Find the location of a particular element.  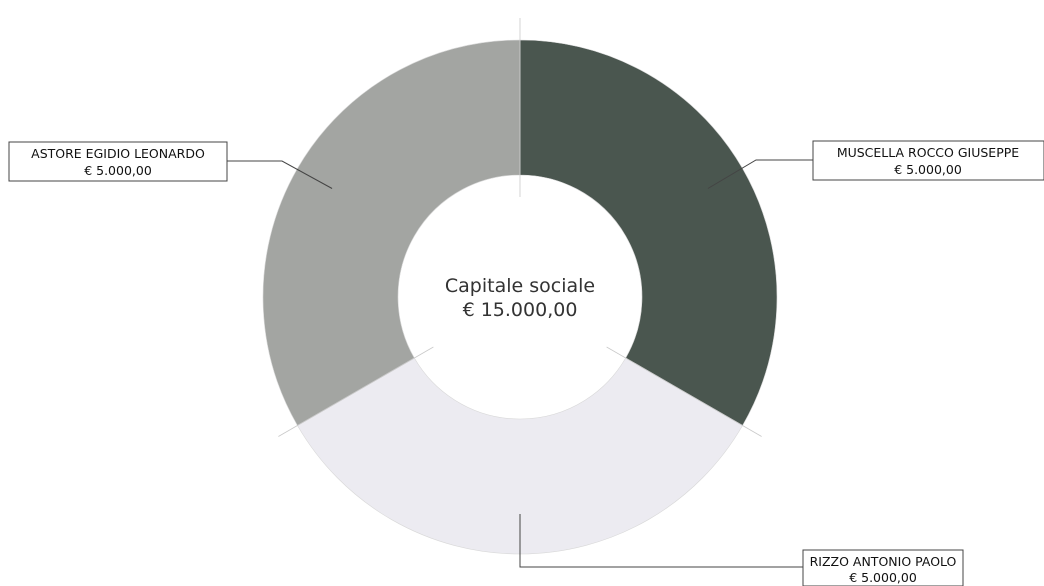

callout-muscella-name: MUSCELLA ROCCO GIUSEPPE is located at coordinates (928, 152).